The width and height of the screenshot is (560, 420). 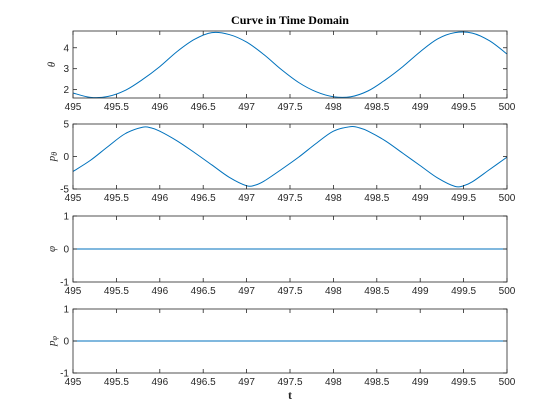 What do you see at coordinates (290, 395) in the screenshot?
I see `x-axis-label: t` at bounding box center [290, 395].